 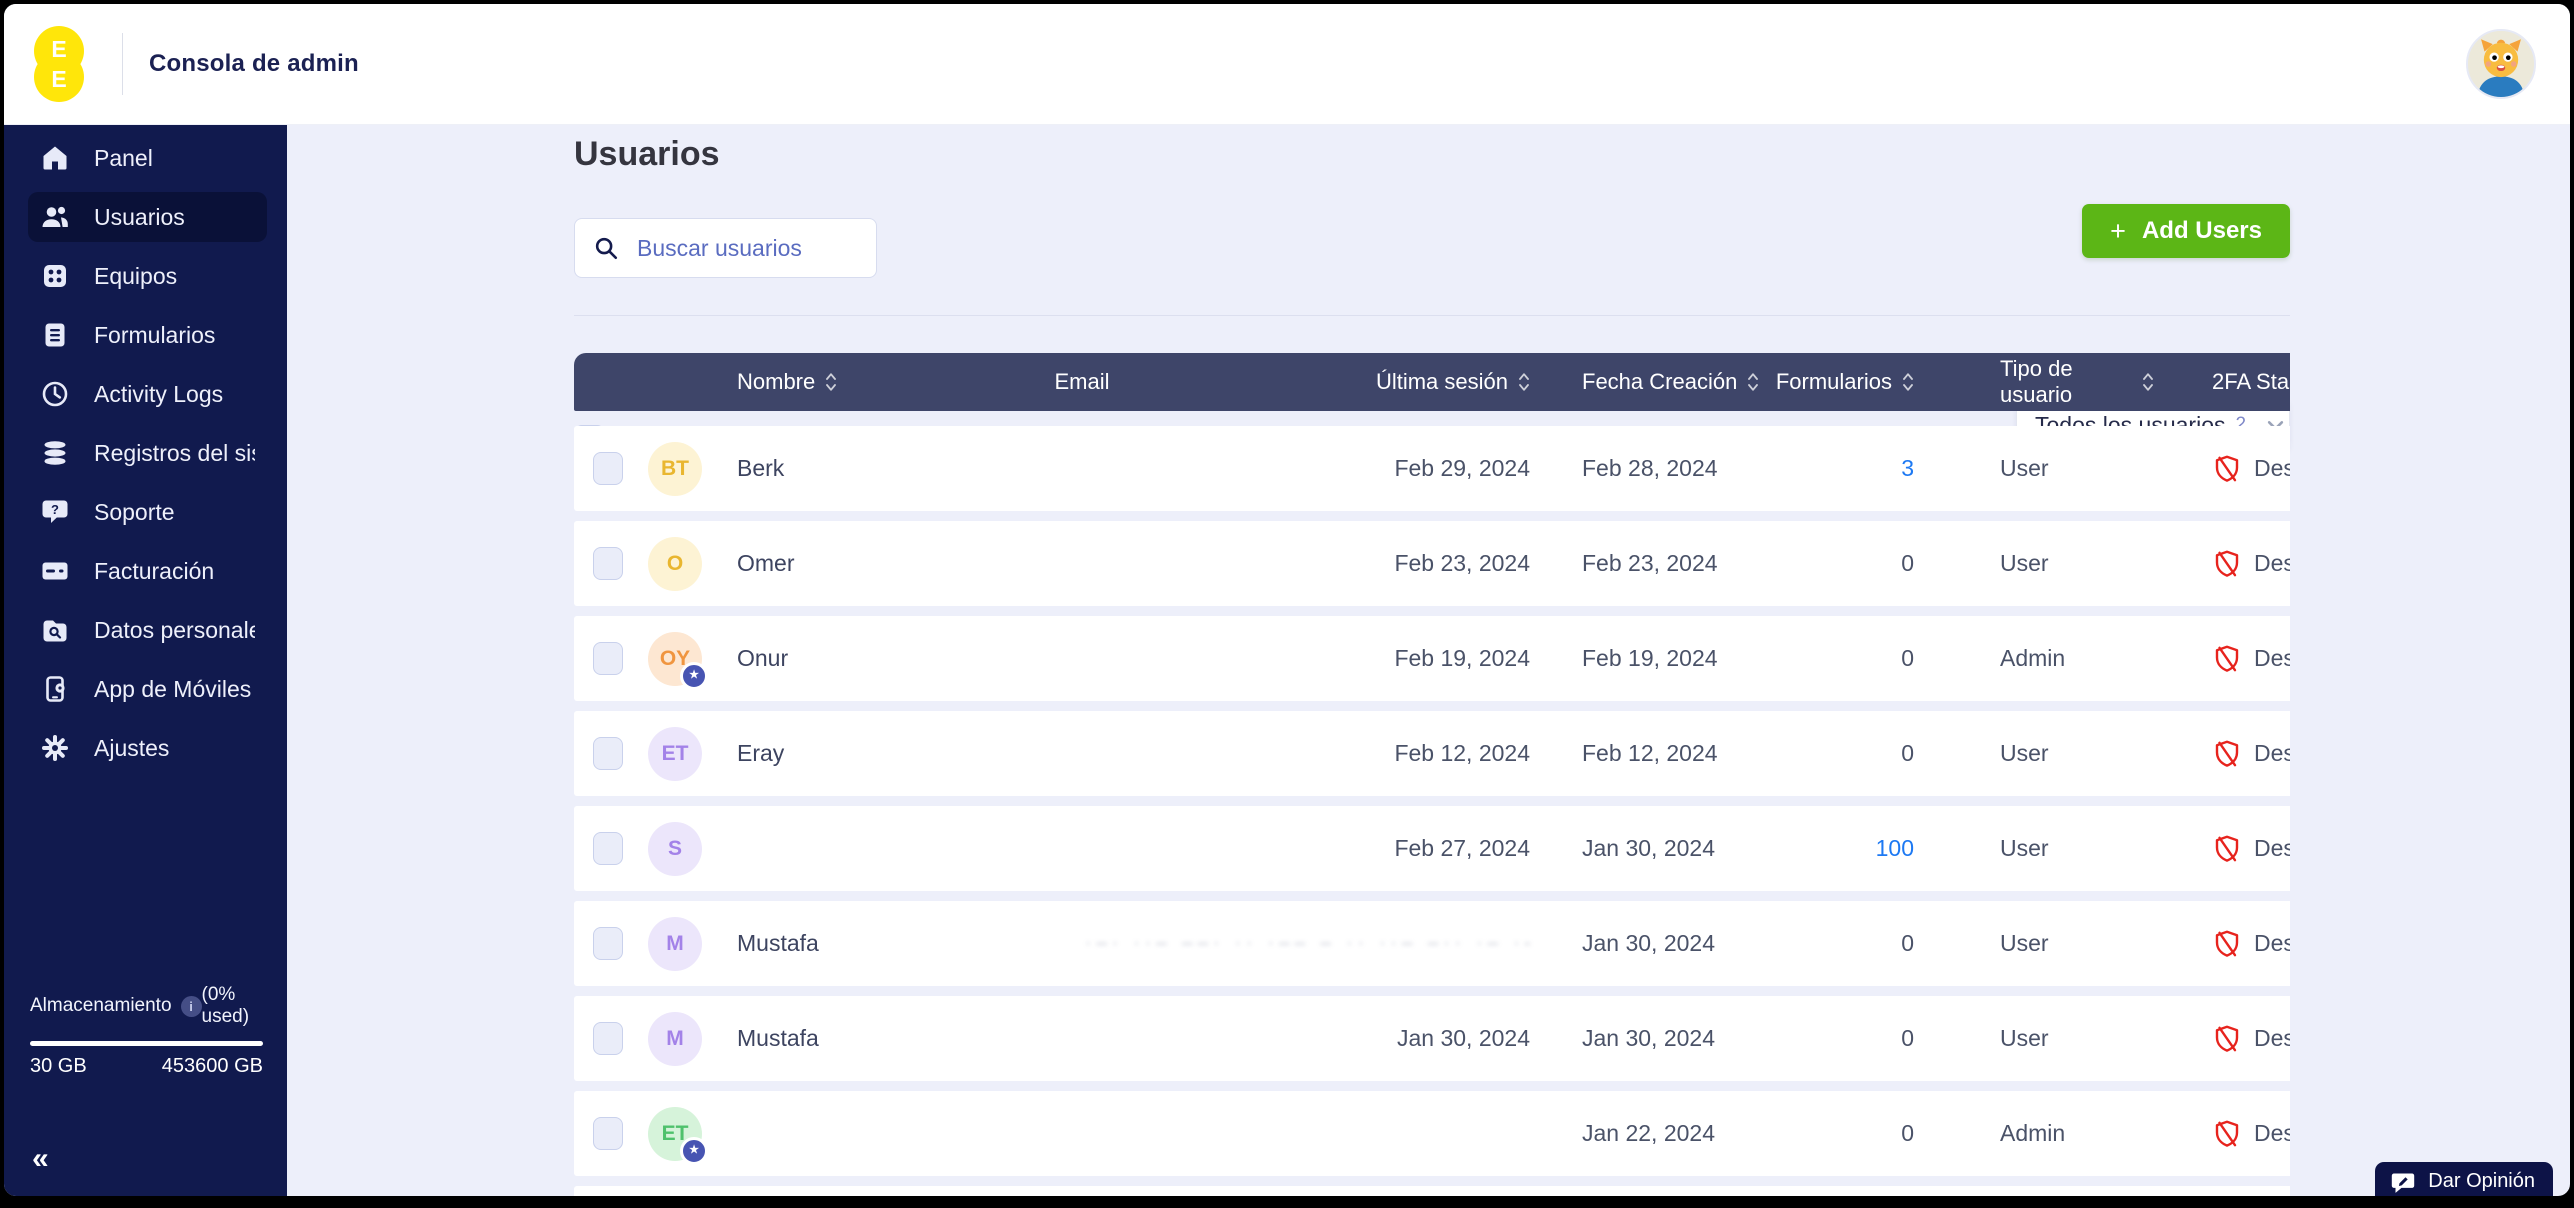 I want to click on column-header--ltima-sesi-n: Última sesión, so click(x=1378, y=382).